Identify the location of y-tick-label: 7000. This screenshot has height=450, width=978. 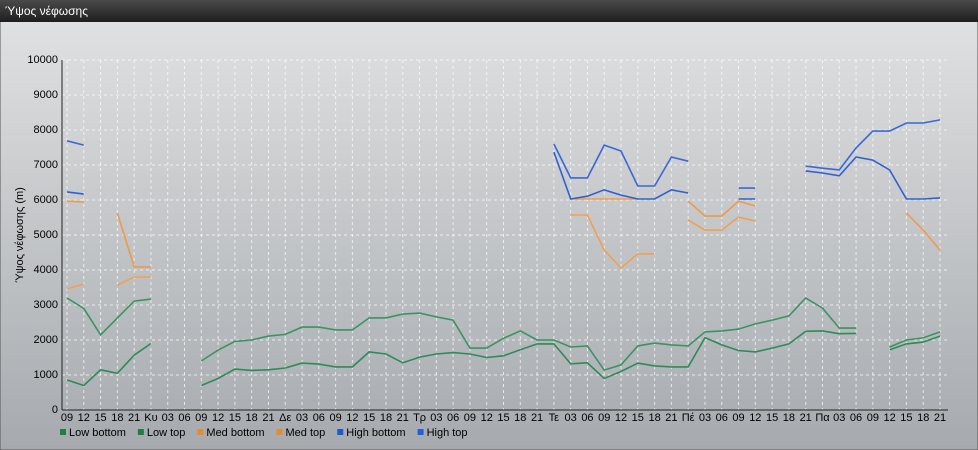
(46, 165).